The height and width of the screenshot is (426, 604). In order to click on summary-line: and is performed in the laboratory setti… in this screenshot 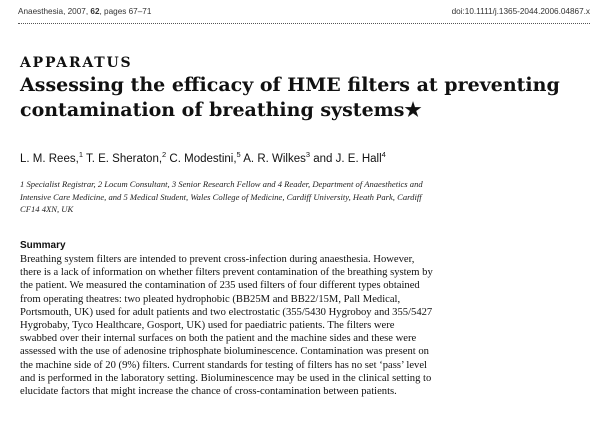, I will do `click(226, 378)`.